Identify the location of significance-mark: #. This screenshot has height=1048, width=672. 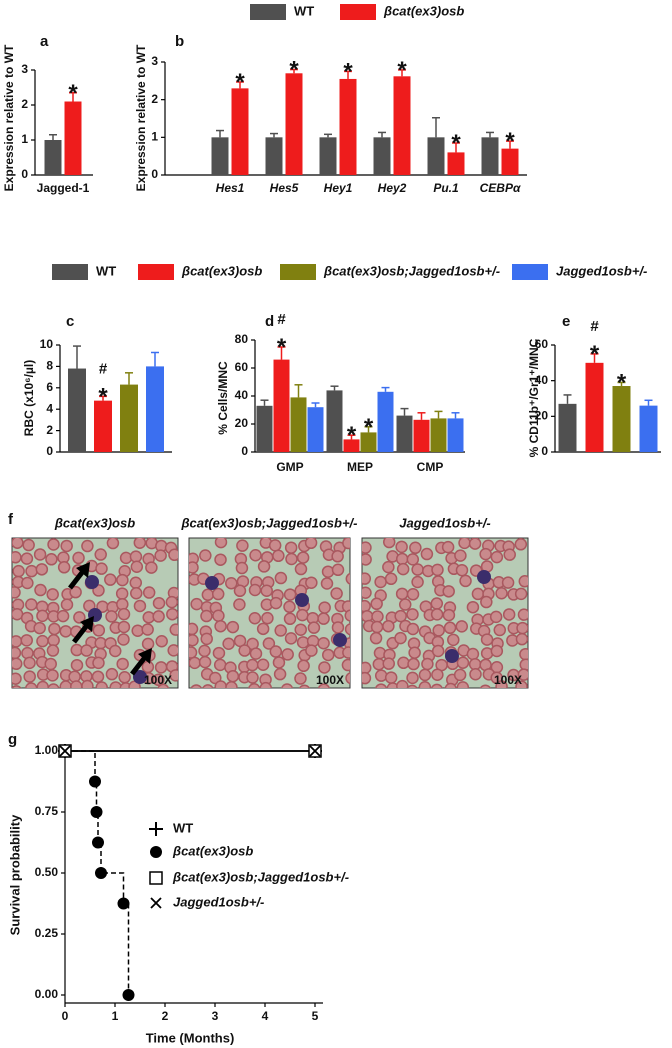
(103, 368).